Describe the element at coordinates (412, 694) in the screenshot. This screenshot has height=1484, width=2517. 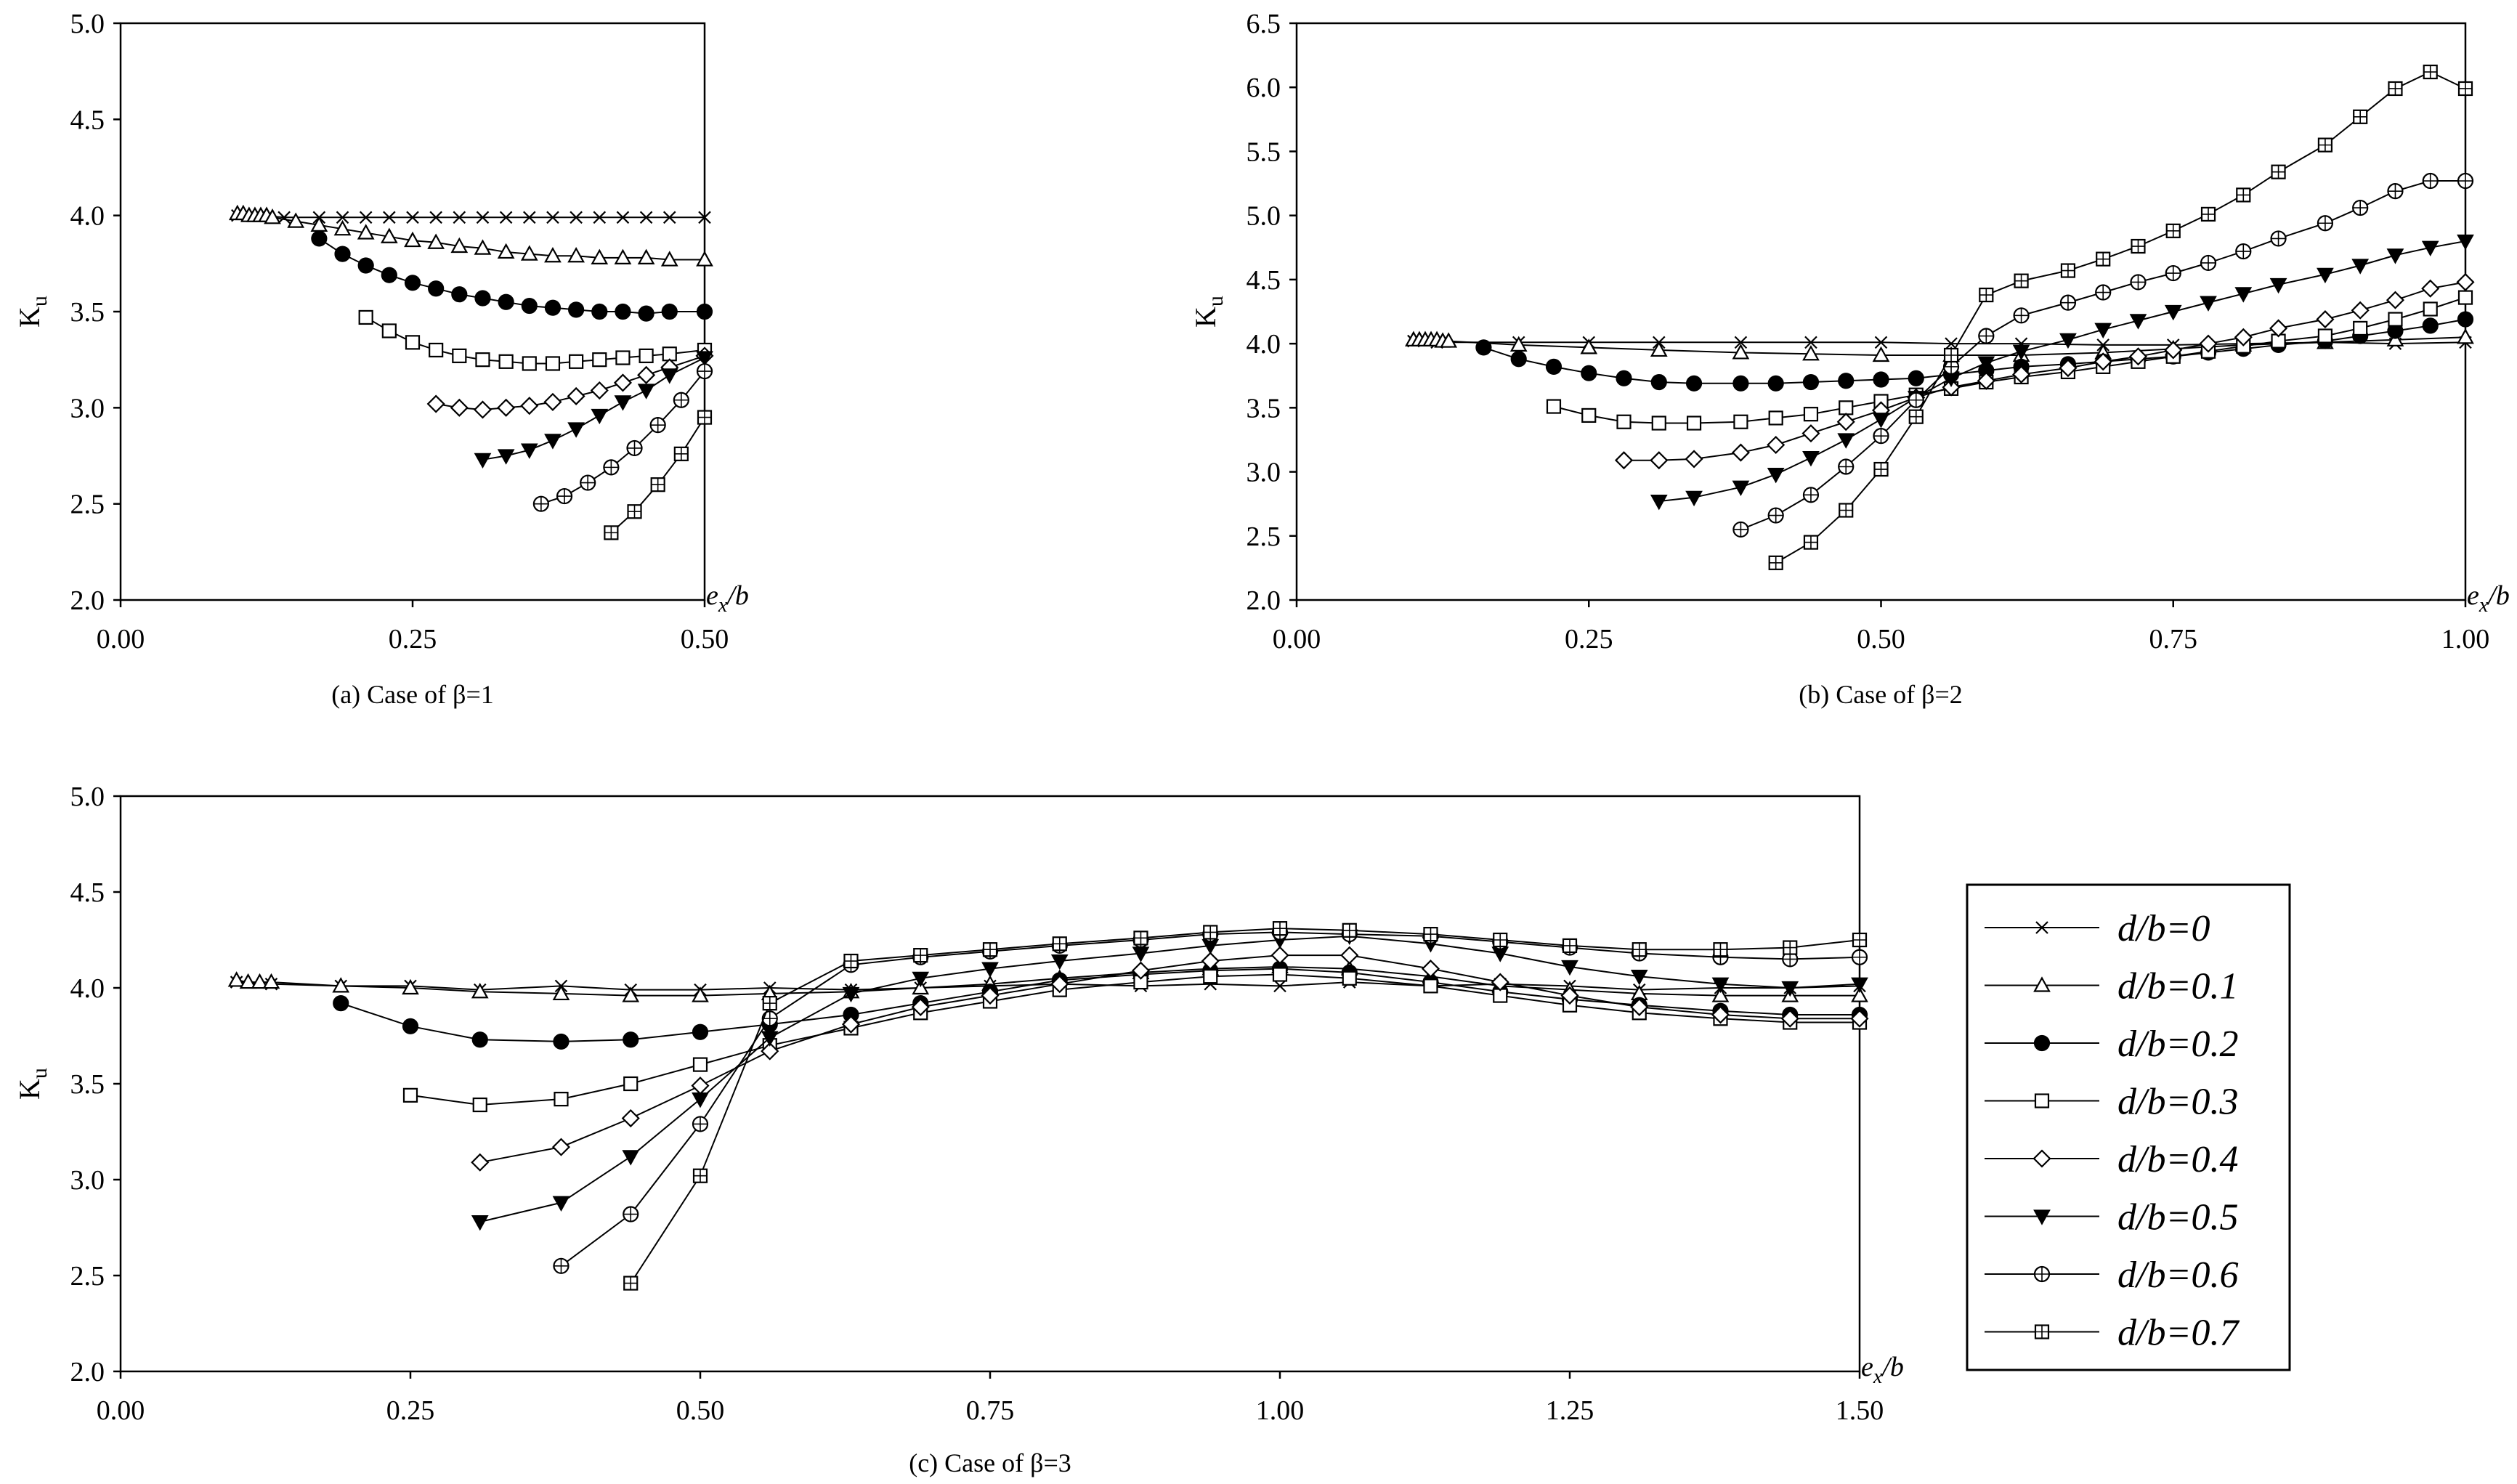
I see `panel-caption: (a) Case of β=1` at that location.